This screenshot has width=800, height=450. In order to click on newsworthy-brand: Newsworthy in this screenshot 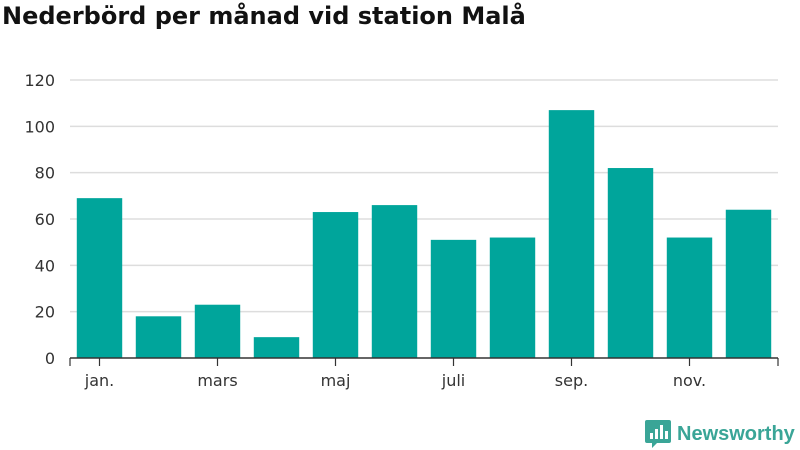, I will do `click(719, 434)`.